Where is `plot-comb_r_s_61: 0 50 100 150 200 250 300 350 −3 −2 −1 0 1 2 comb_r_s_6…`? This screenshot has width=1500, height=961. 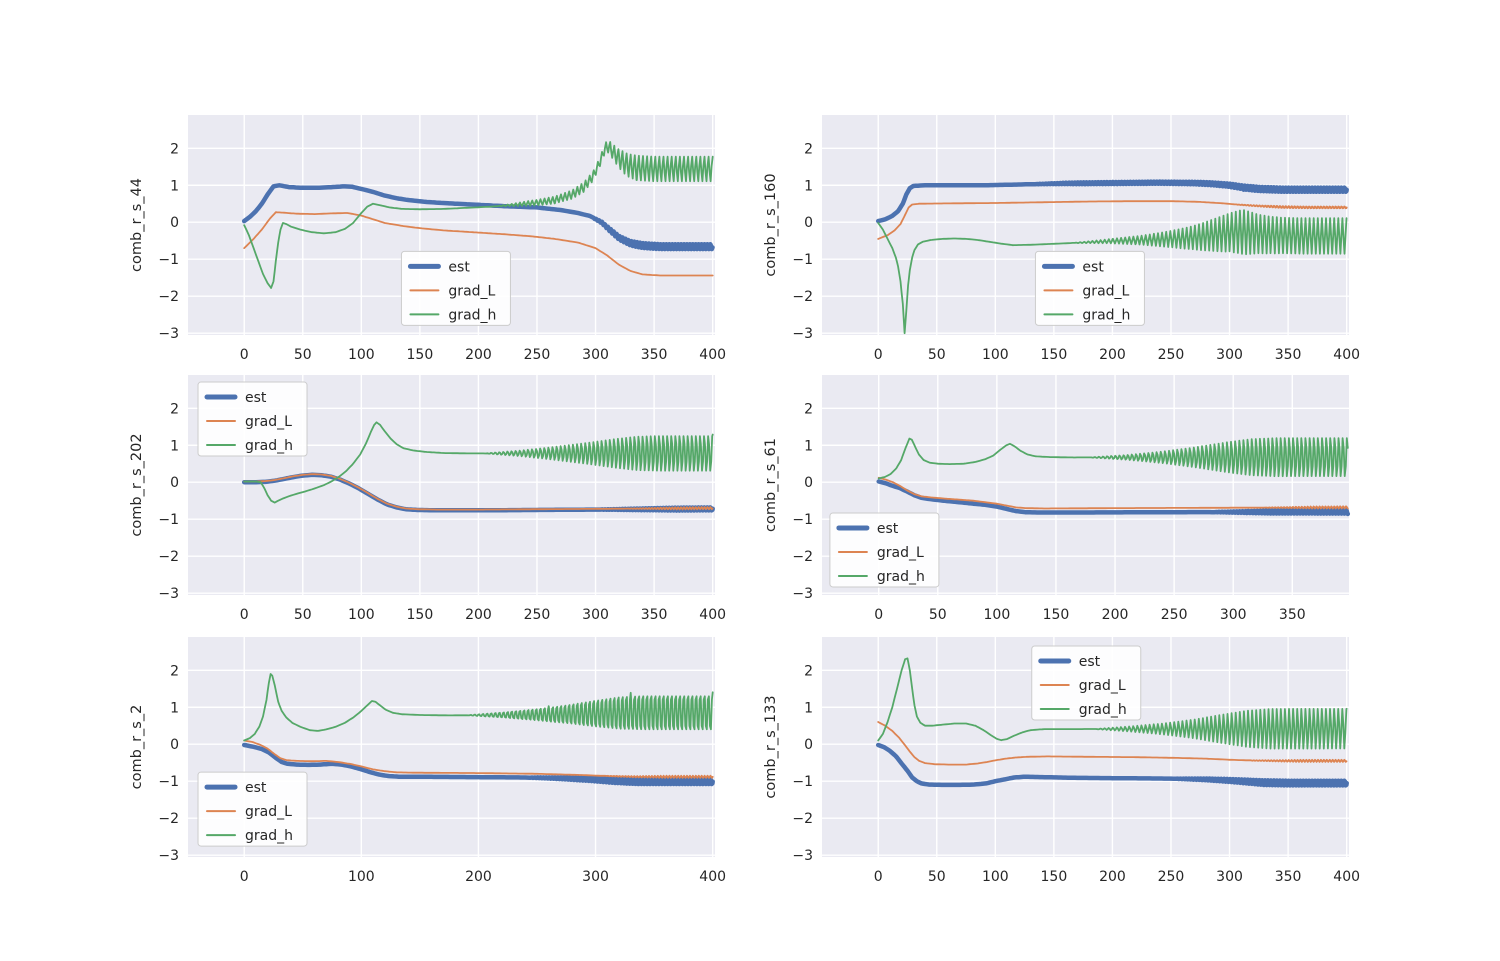 plot-comb_r_s_61: 0 50 100 150 200 250 300 350 −3 −2 −1 0 1 2 comb_r_s_6… is located at coordinates (1057, 499).